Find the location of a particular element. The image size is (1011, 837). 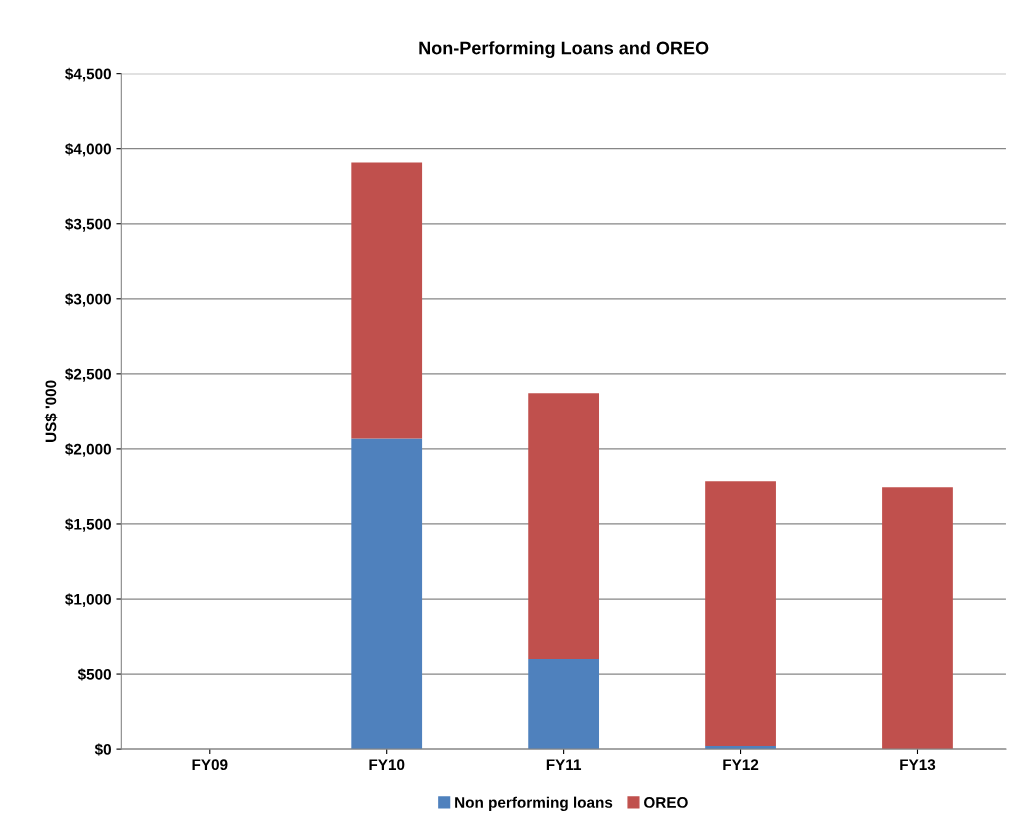

chart-title: Non-Performing Loans and OREO is located at coordinates (564, 50).